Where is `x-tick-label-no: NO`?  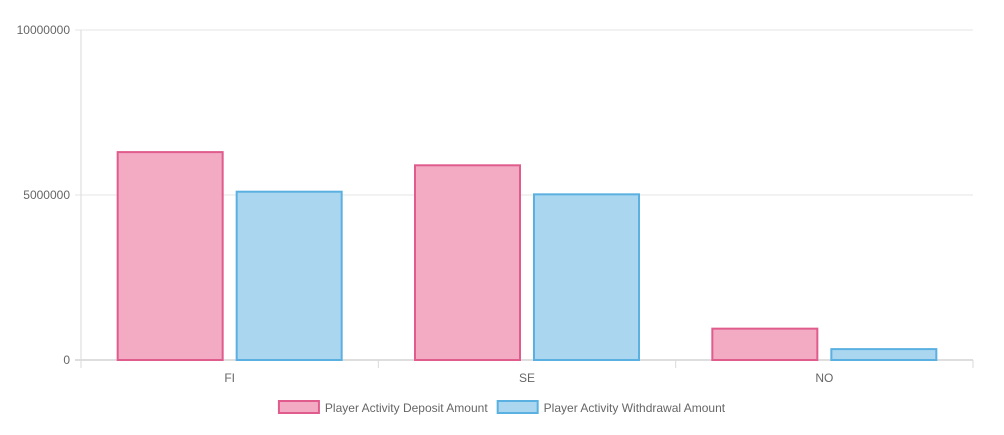
x-tick-label-no: NO is located at coordinates (824, 378).